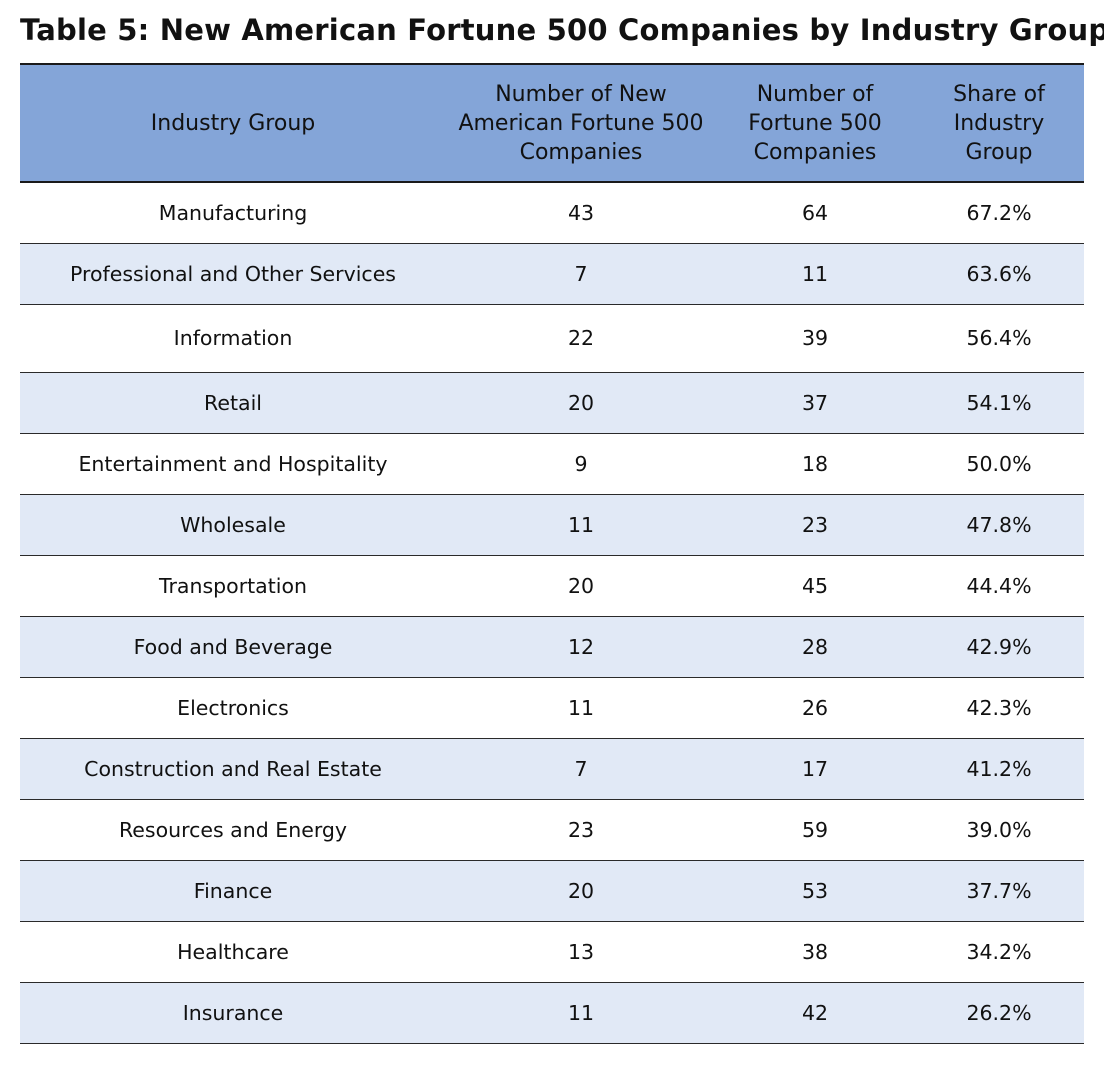  Describe the element at coordinates (999, 952) in the screenshot. I see `share-cell: 34.2%` at that location.